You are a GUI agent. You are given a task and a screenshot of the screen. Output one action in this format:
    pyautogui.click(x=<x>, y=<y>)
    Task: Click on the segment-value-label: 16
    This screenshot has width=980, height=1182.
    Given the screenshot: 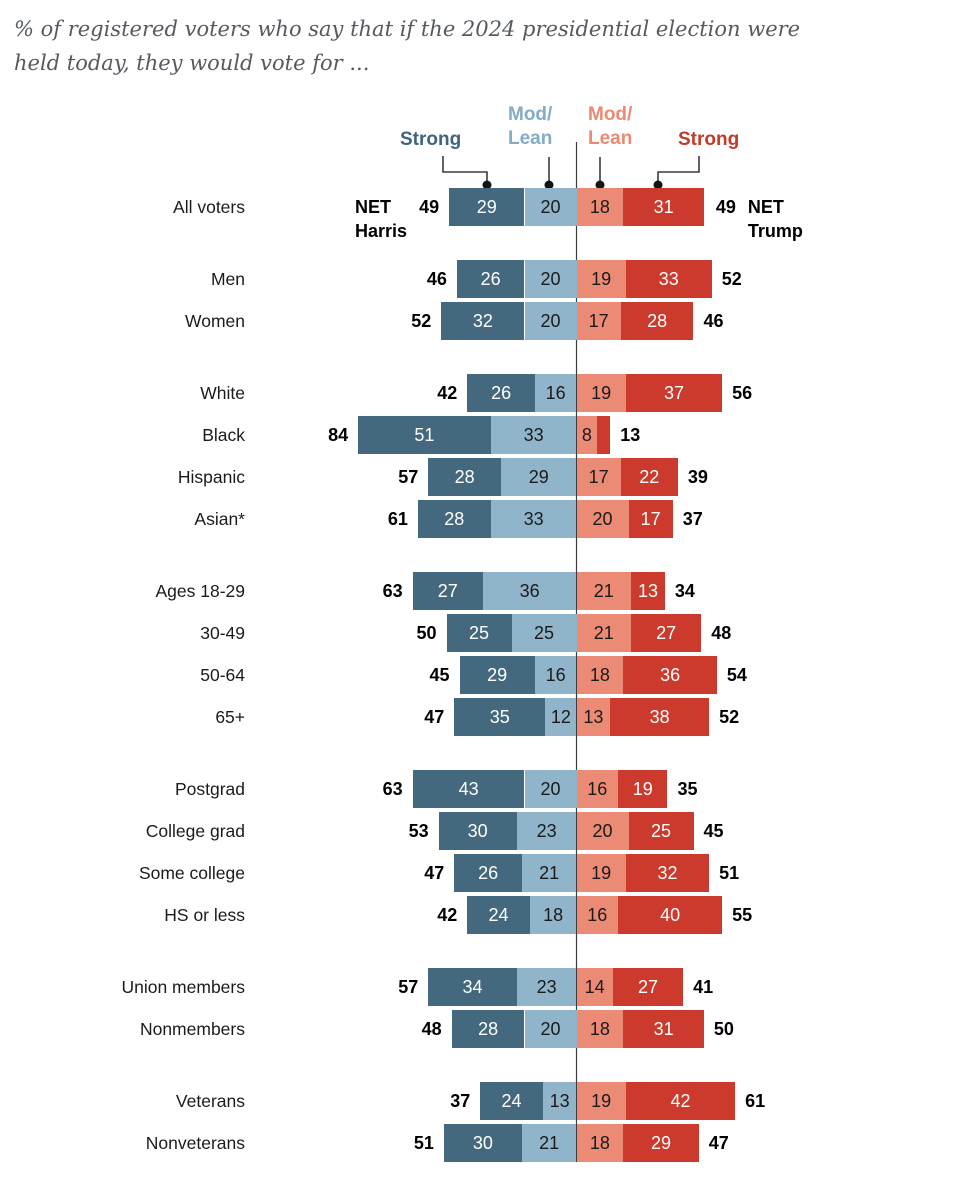 What is the action you would take?
    pyautogui.click(x=555, y=393)
    